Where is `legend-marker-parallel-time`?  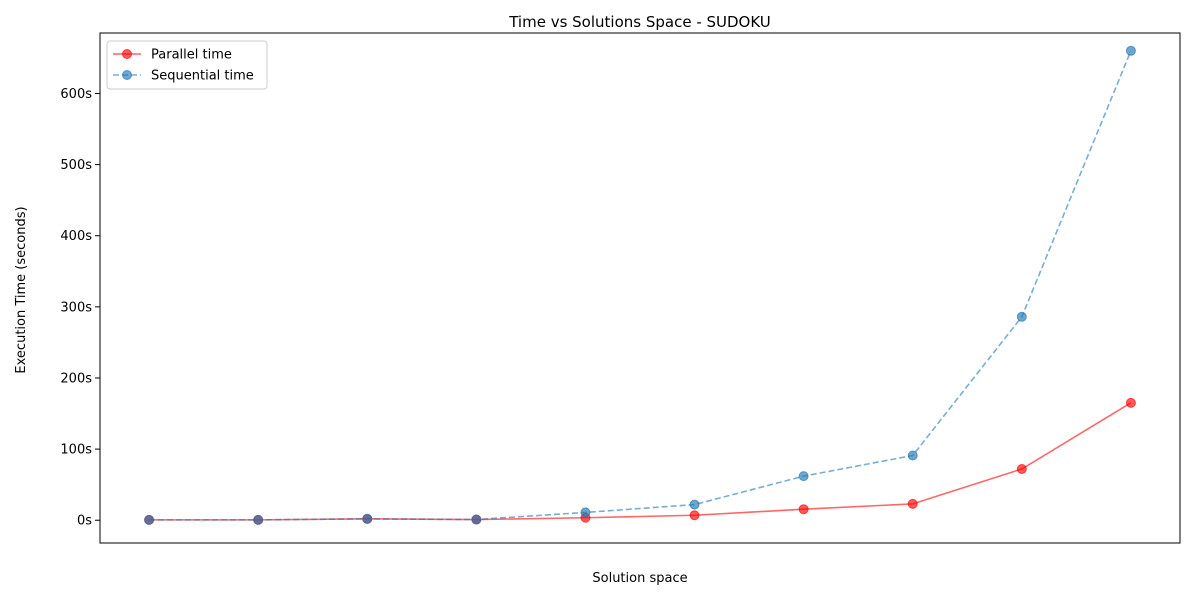 legend-marker-parallel-time is located at coordinates (127, 54).